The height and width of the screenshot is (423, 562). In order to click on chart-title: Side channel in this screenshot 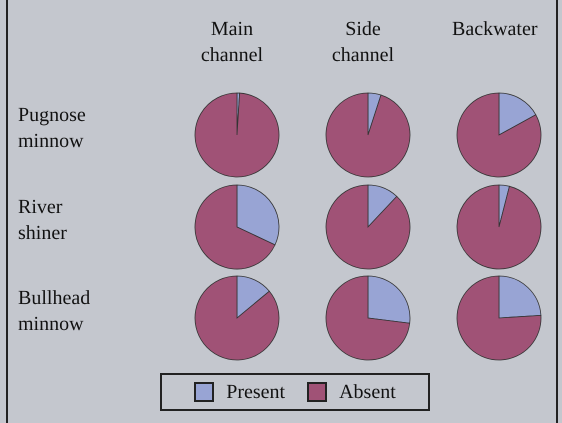, I will do `click(363, 42)`.